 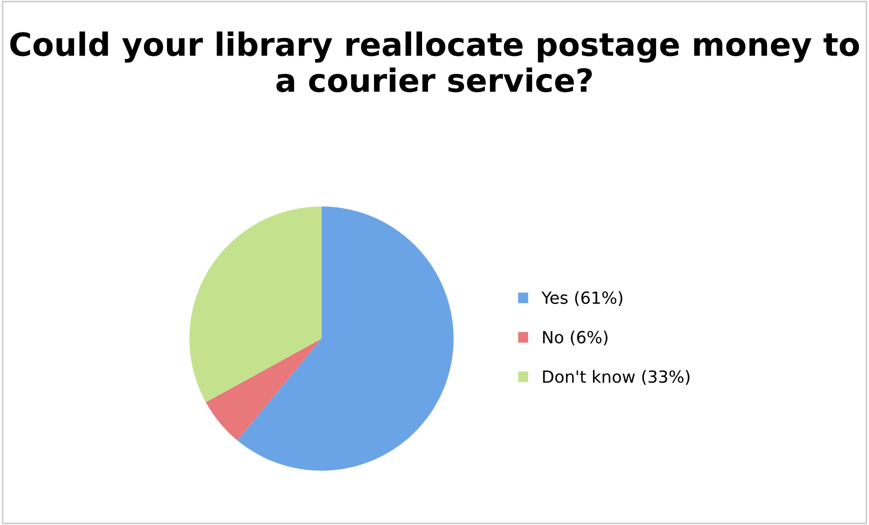 What do you see at coordinates (616, 377) in the screenshot?
I see `legend-label: Don't know (33%)` at bounding box center [616, 377].